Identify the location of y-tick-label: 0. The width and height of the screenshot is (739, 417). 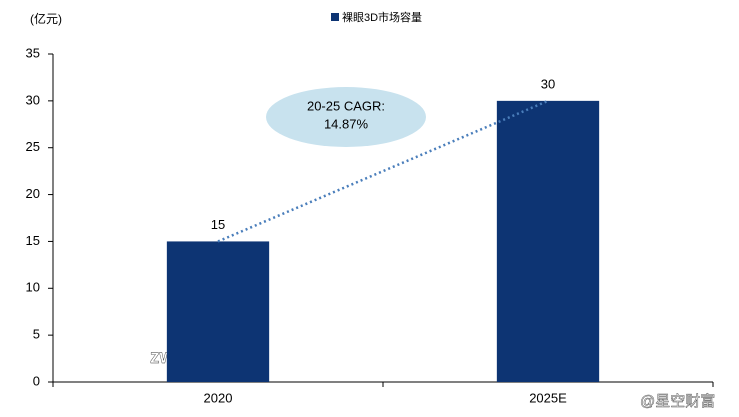
(36, 380).